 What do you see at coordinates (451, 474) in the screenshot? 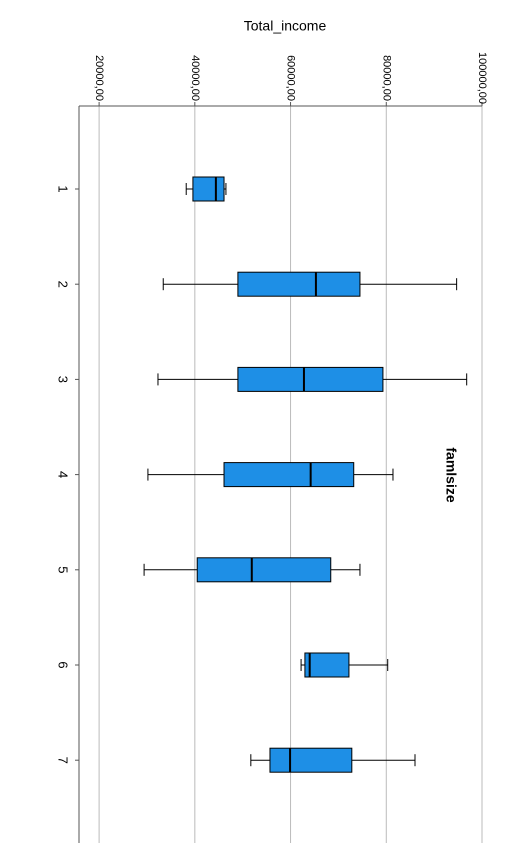
I see `y-axis-label: famlsize` at bounding box center [451, 474].